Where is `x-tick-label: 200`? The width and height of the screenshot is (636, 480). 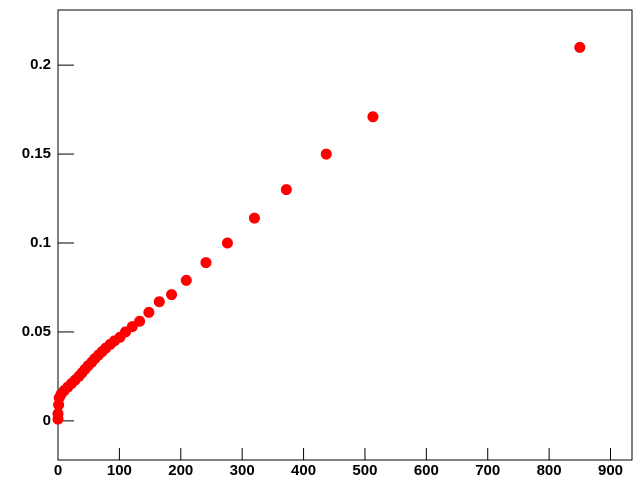 x-tick-label: 200 is located at coordinates (180, 470).